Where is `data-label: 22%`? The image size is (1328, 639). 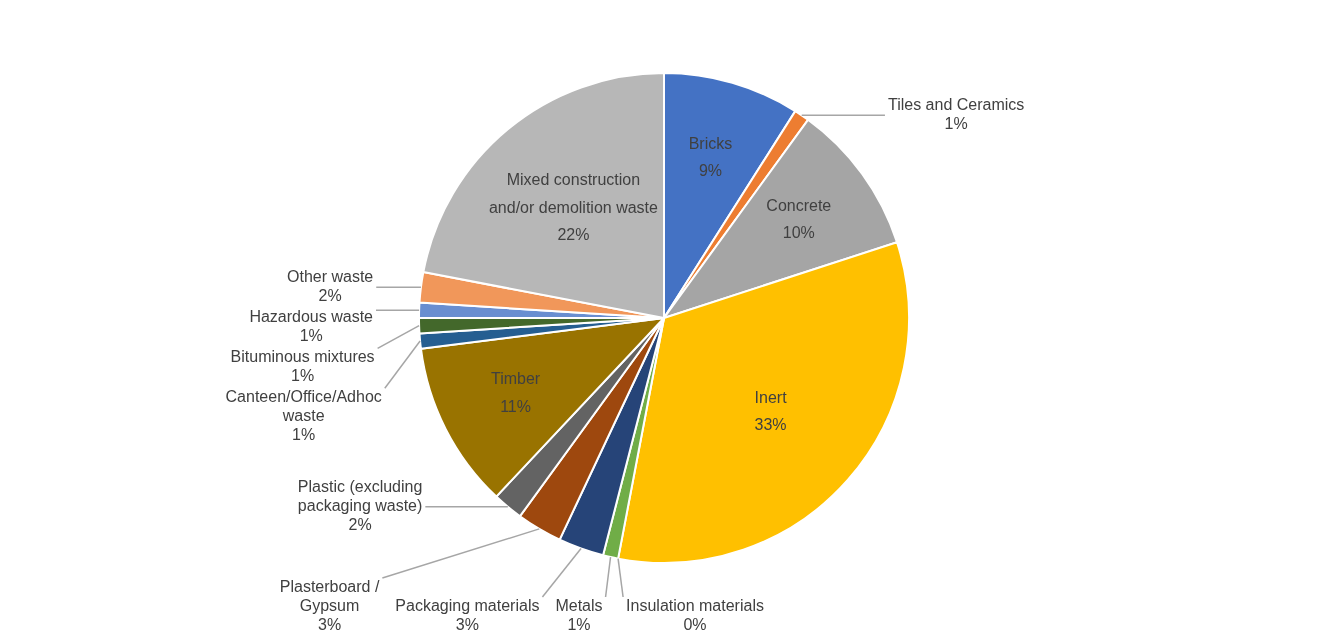 data-label: 22% is located at coordinates (573, 235).